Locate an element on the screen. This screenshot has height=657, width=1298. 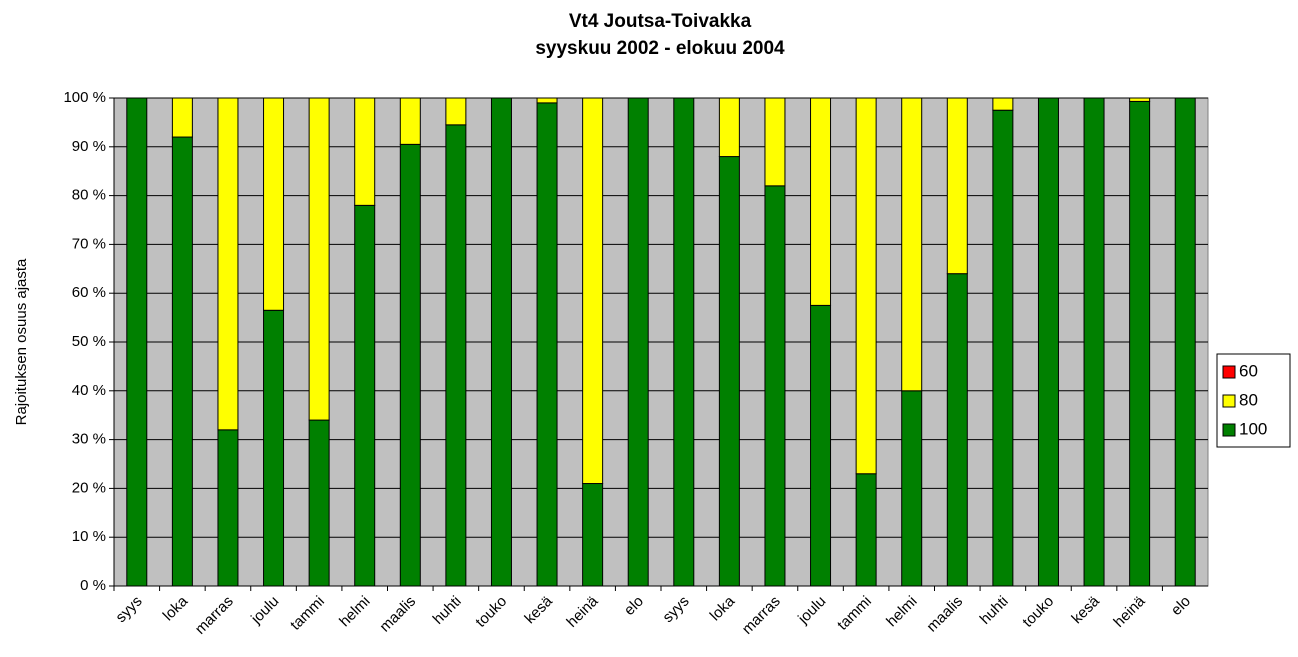
y-tick-label: 40 % is located at coordinates (89, 390).